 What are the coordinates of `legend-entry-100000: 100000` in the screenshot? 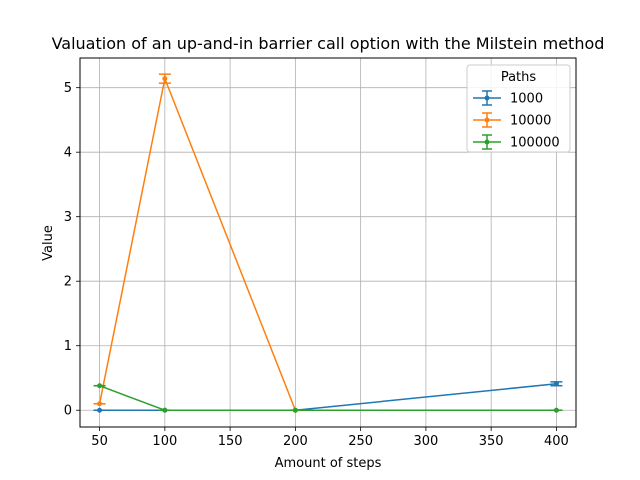 It's located at (516, 142).